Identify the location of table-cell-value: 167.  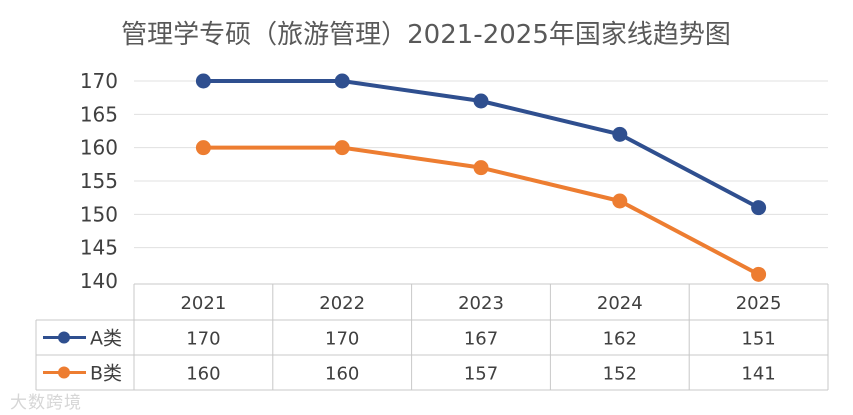
(481, 339).